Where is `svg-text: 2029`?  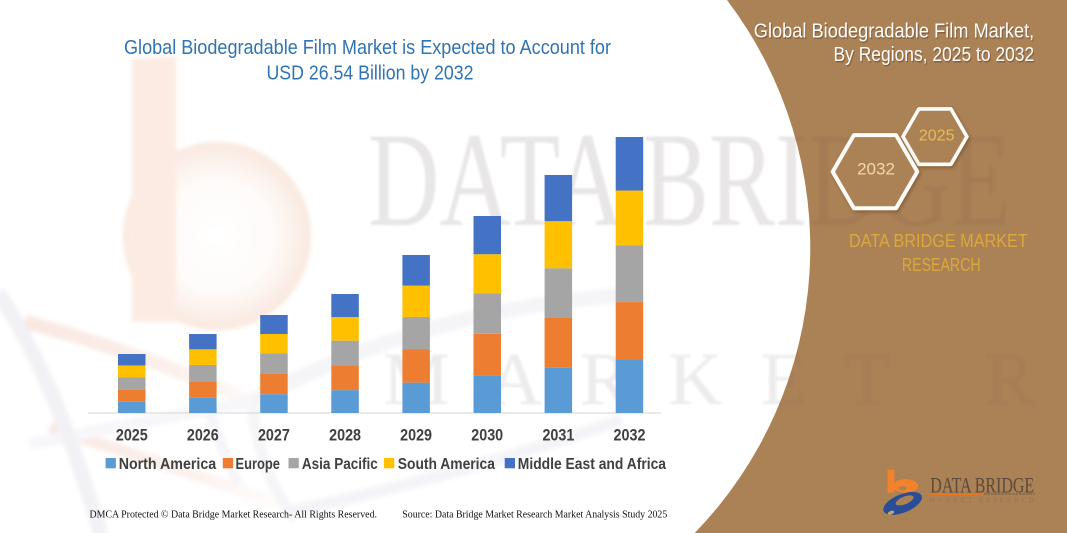 svg-text: 2029 is located at coordinates (416, 435).